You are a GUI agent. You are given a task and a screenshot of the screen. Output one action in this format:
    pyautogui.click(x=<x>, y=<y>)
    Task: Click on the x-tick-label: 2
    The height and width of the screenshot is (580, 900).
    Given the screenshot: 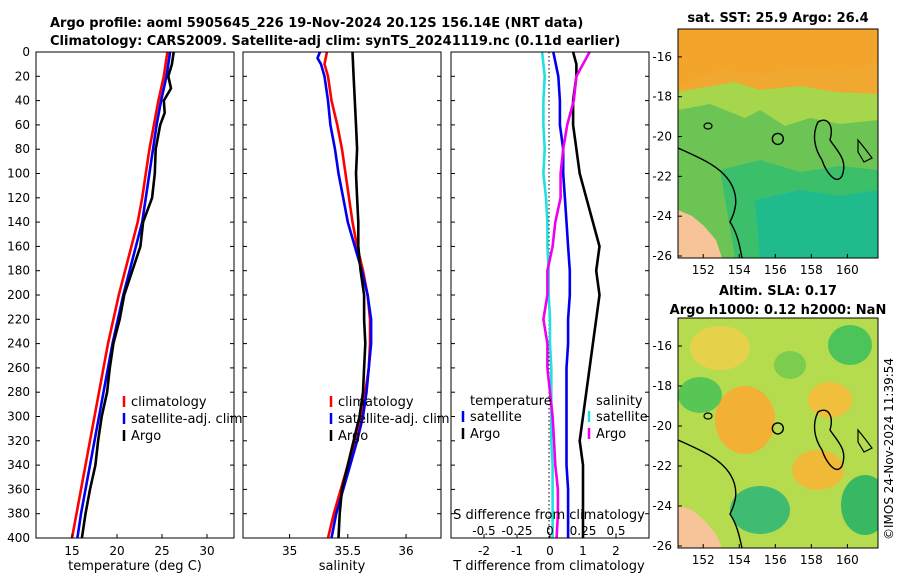 What is the action you would take?
    pyautogui.click(x=616, y=551)
    